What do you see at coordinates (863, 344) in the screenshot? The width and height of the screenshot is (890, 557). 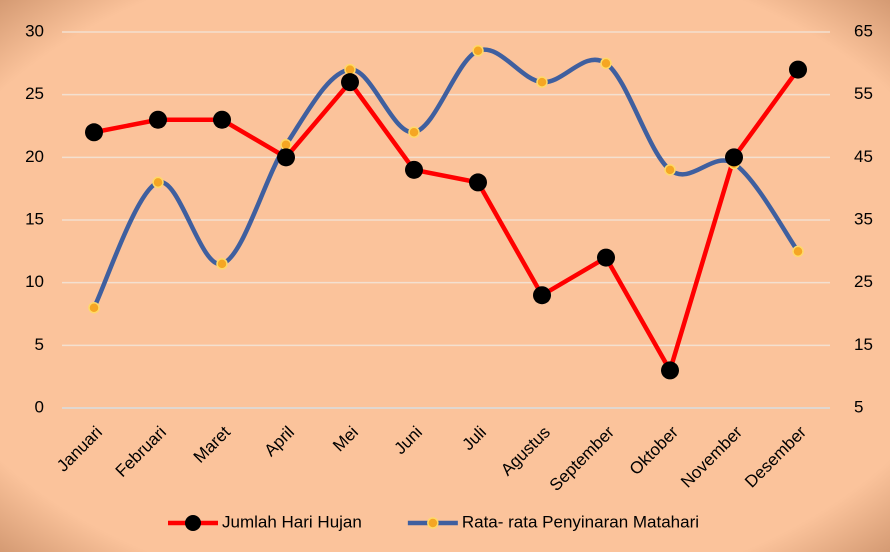 I see `y2-tick-label: 15` at bounding box center [863, 344].